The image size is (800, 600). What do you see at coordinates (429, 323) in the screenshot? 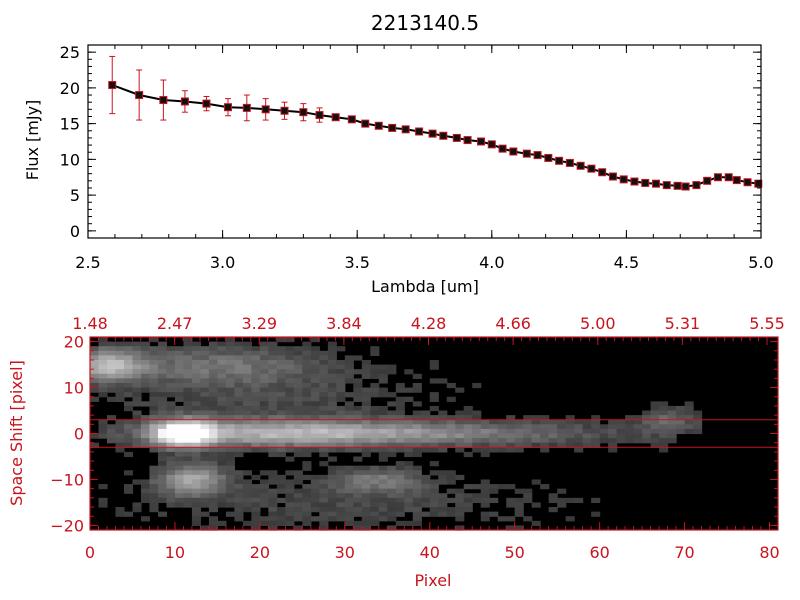
I see `top-tick-label: 4.28` at bounding box center [429, 323].